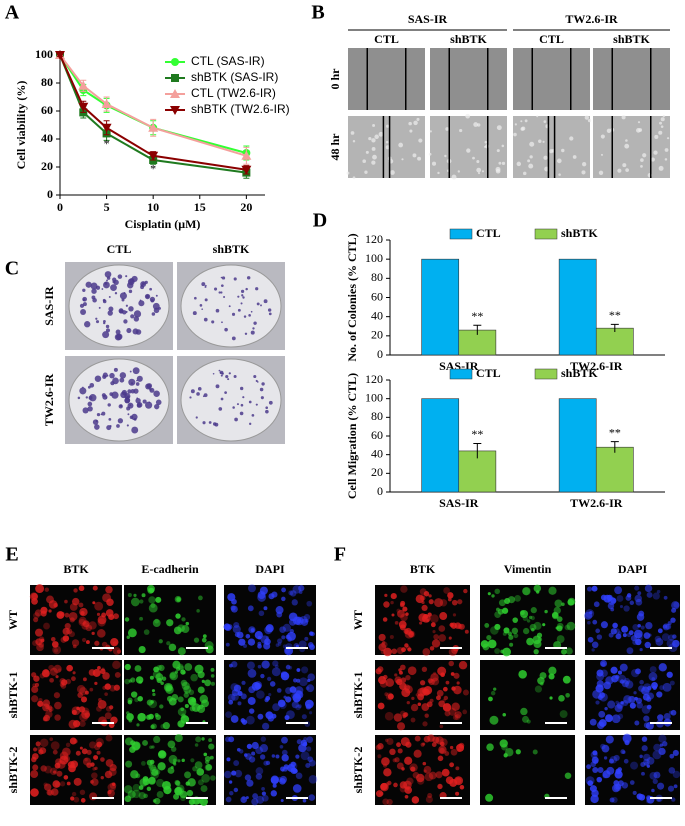 The width and height of the screenshot is (685, 826). Describe the element at coordinates (377, 453) in the screenshot. I see `y-tick-label: 40` at that location.